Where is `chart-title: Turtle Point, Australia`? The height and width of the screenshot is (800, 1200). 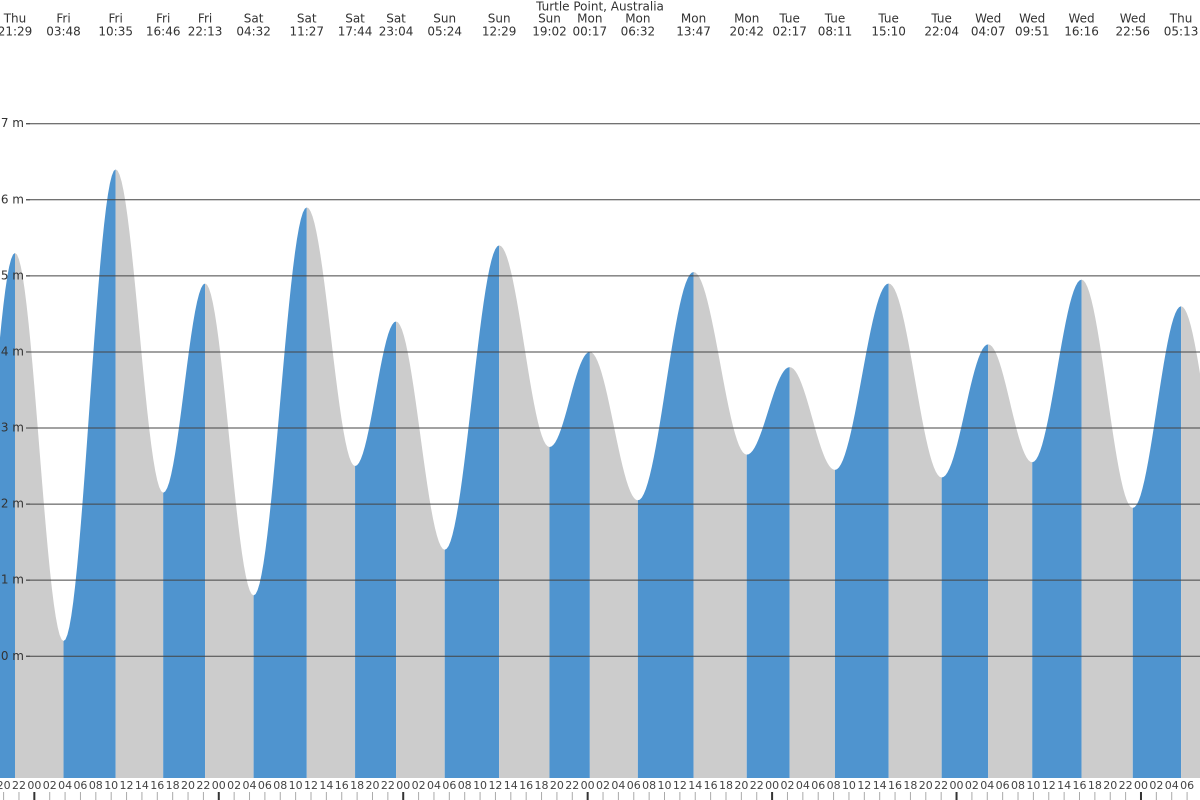 chart-title: Turtle Point, Australia is located at coordinates (599, 7).